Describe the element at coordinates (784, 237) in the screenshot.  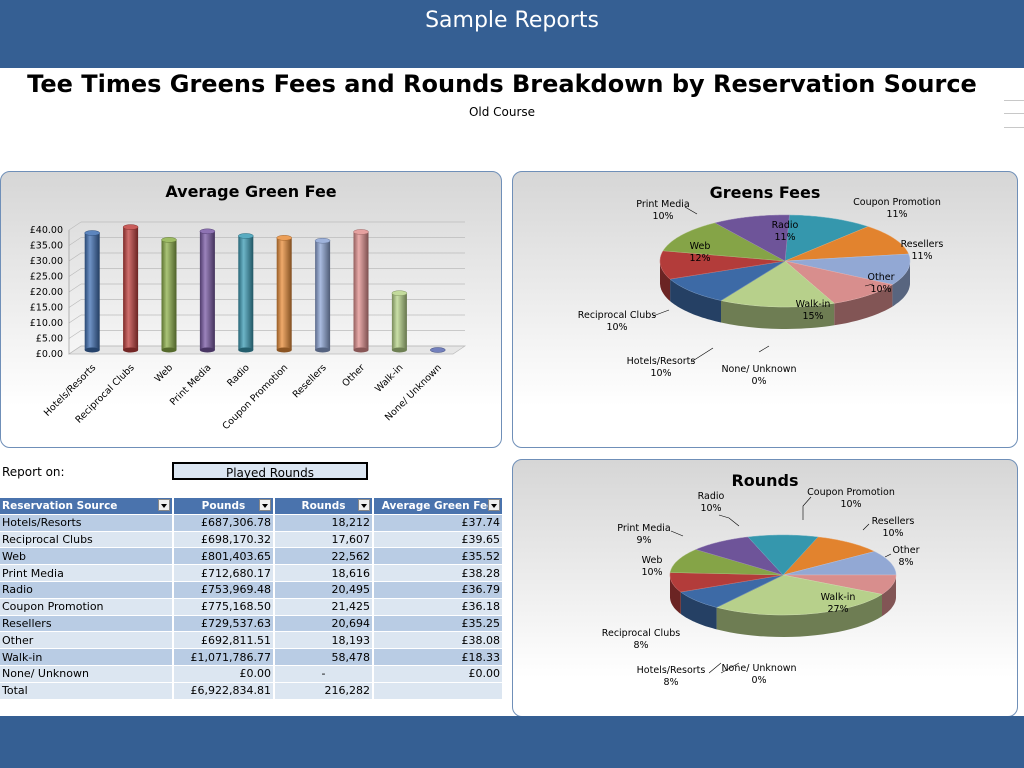
I see `svg-text: 11%` at that location.